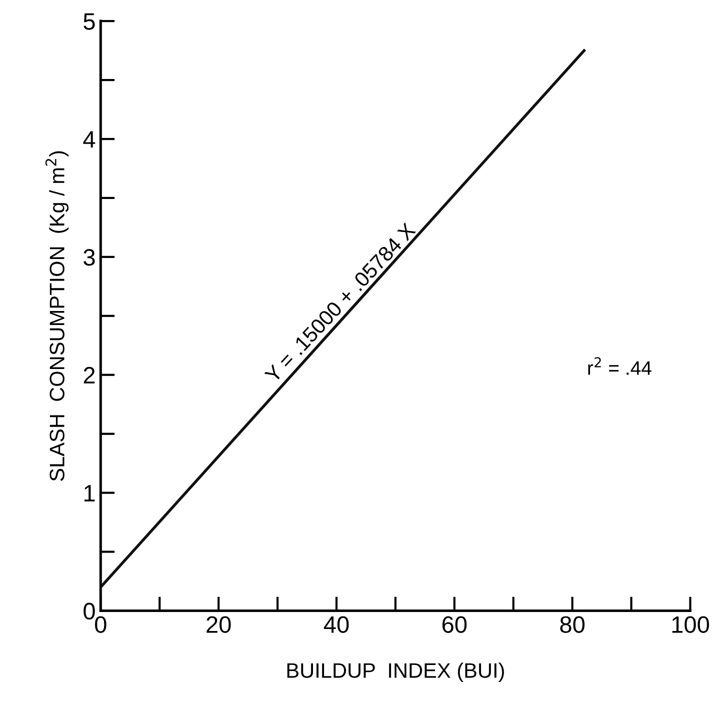 This screenshot has height=702, width=719. I want to click on annotation: r$^{2}$ = .44, so click(620, 366).